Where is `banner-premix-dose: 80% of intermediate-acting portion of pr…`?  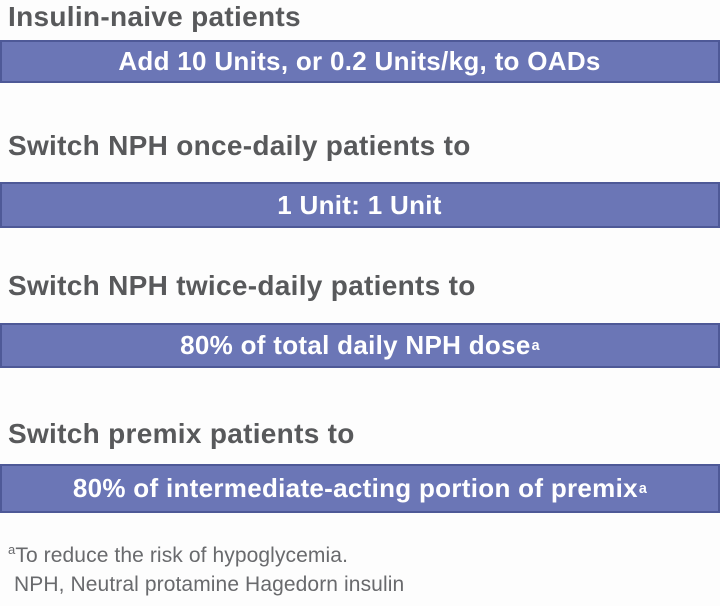
banner-premix-dose: 80% of intermediate-acting portion of pr… is located at coordinates (360, 488).